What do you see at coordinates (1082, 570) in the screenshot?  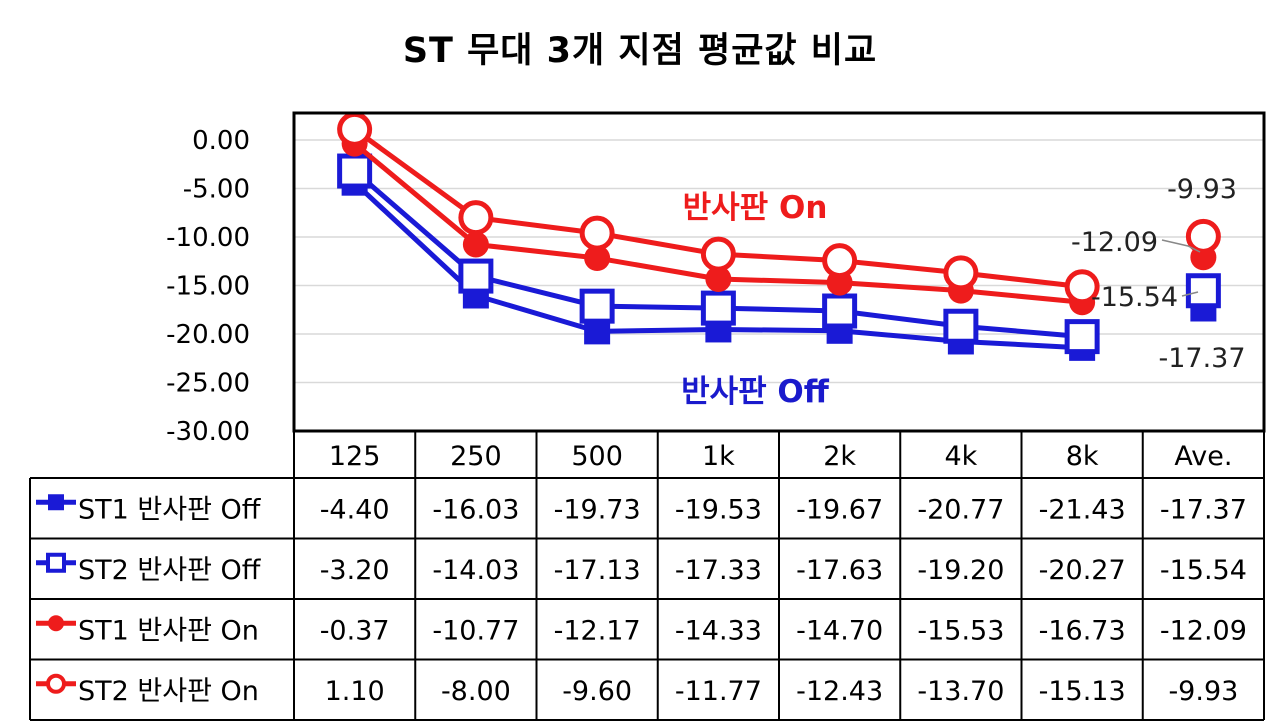 I see `table-cell-value: -20.27` at bounding box center [1082, 570].